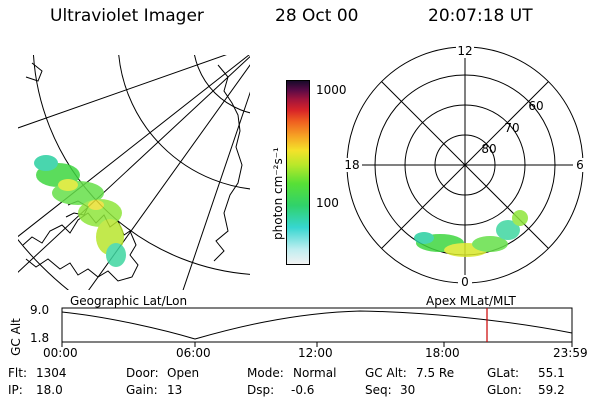 This screenshot has height=400, width=600. Describe the element at coordinates (327, 203) in the screenshot. I see `colorbar-tick-100: 100` at that location.